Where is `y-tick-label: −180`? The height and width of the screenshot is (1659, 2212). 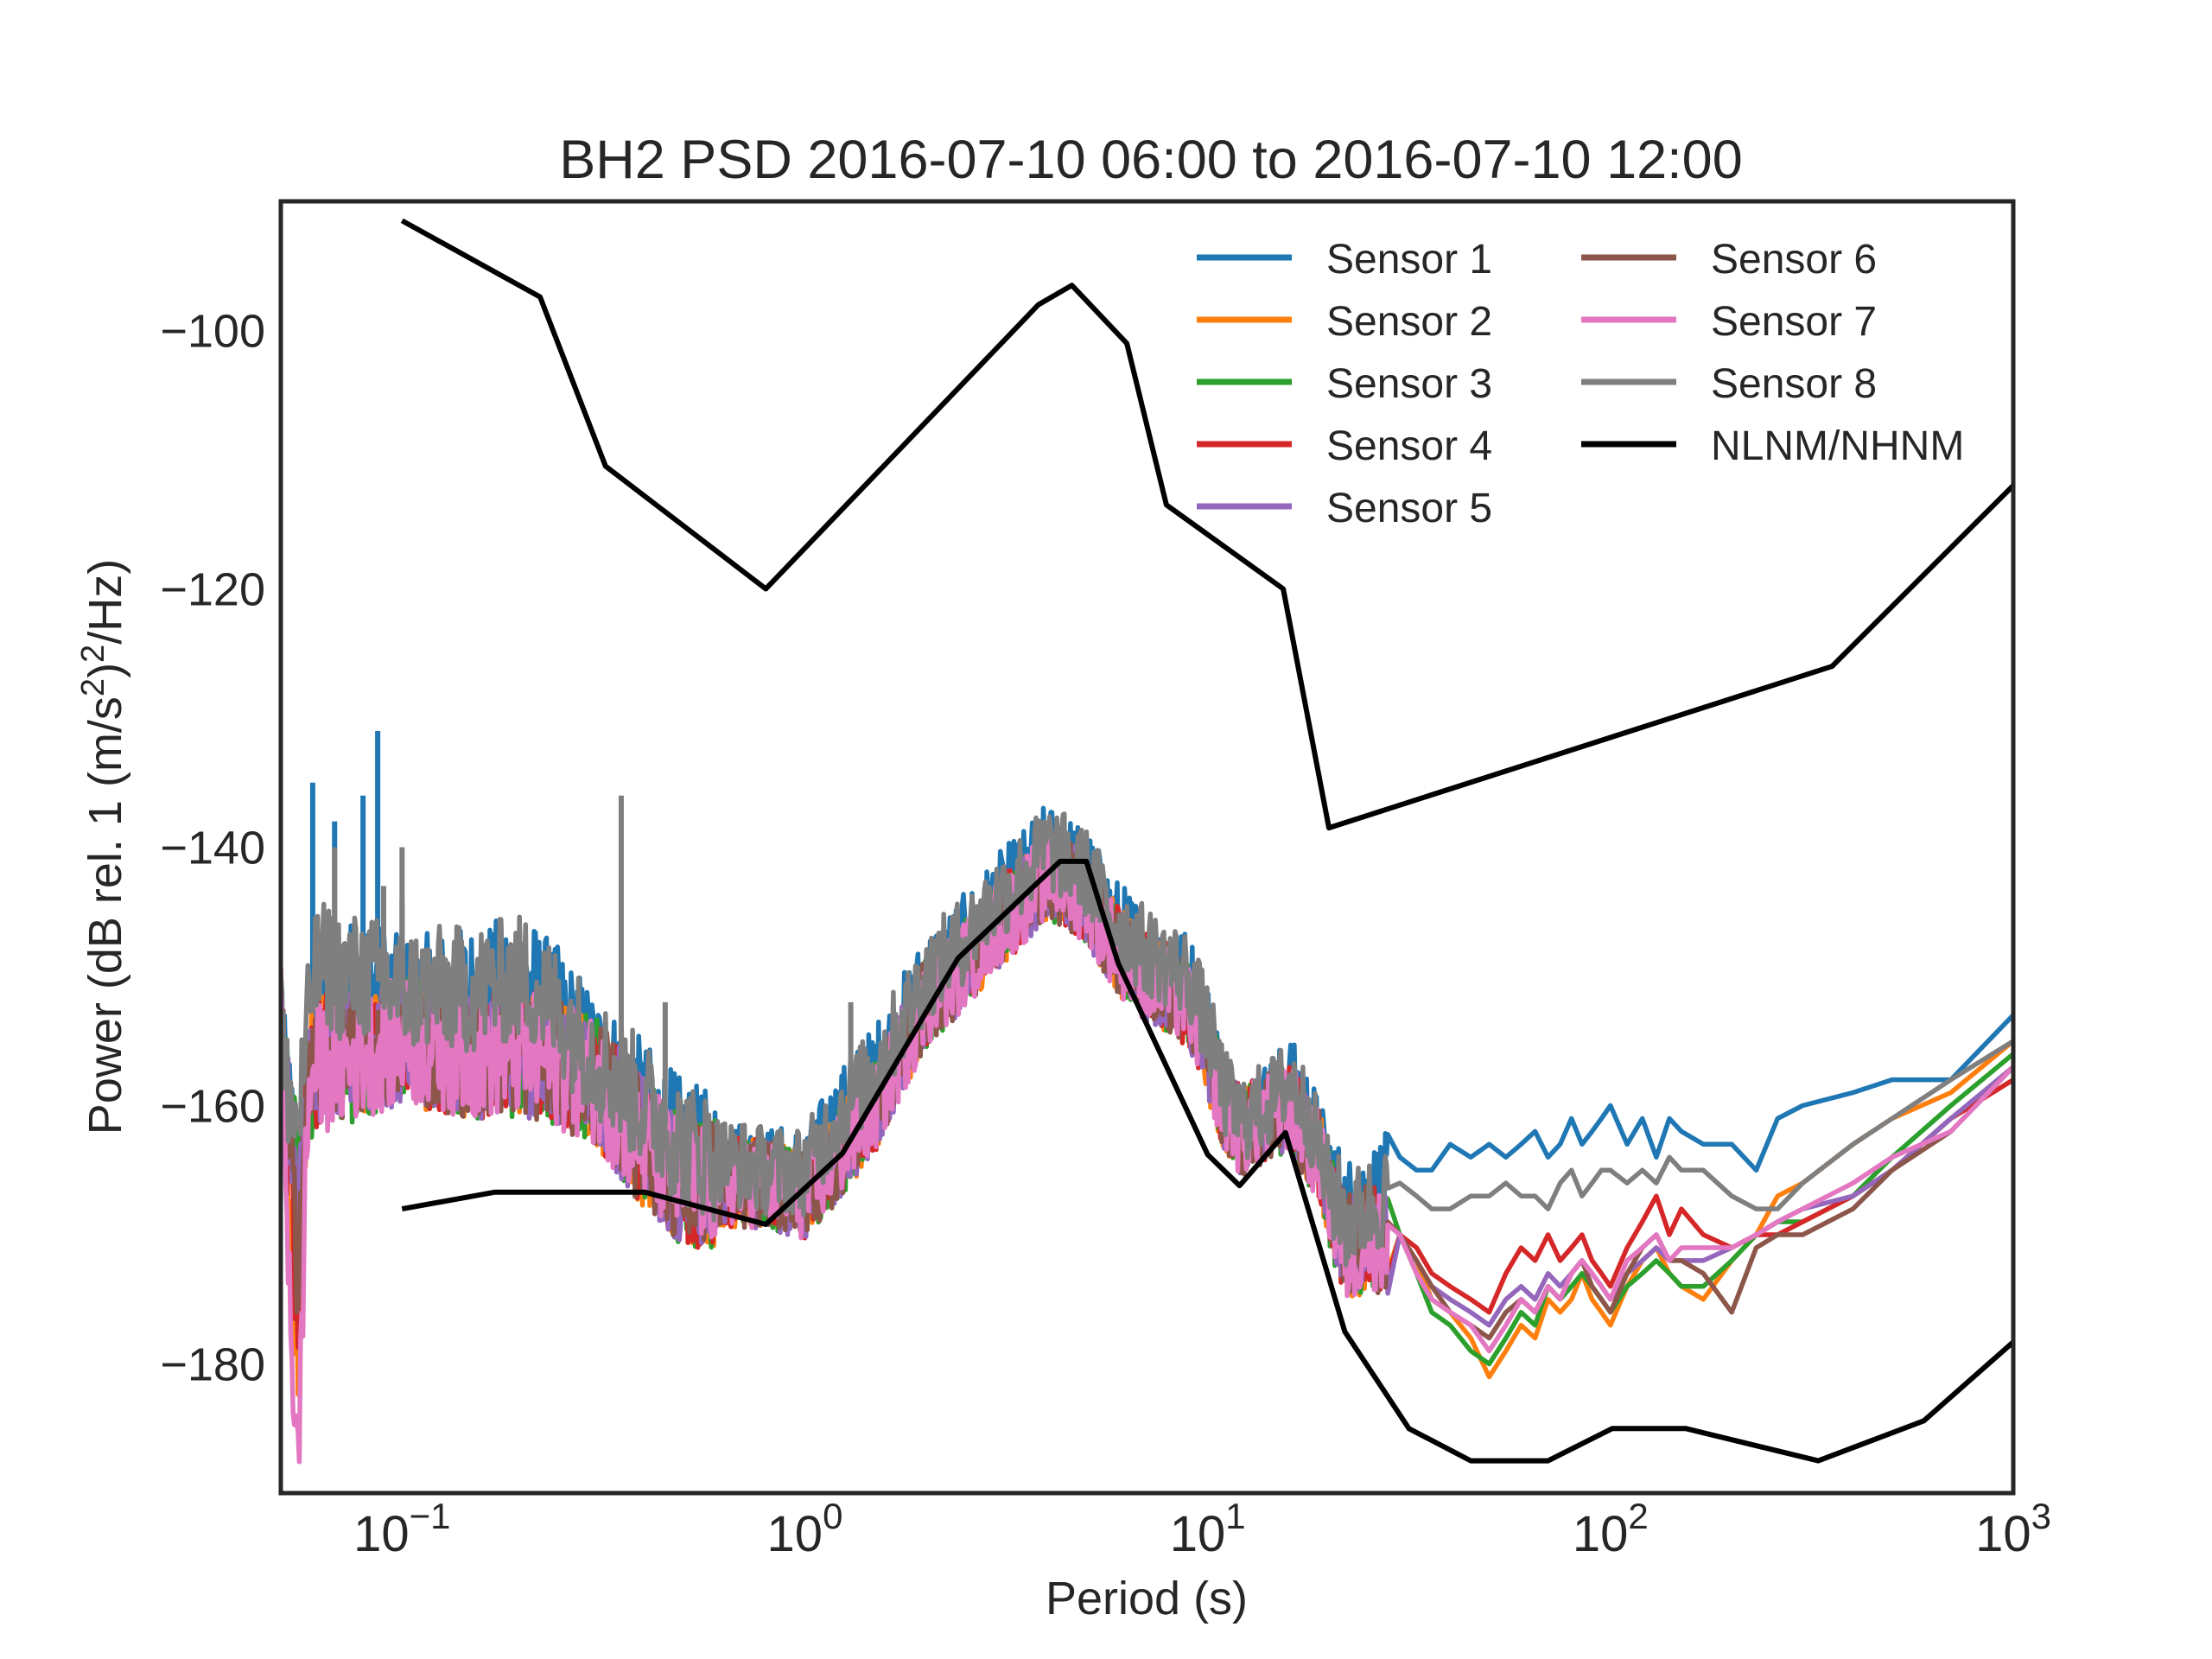
y-tick-label: −180 is located at coordinates (212, 1365).